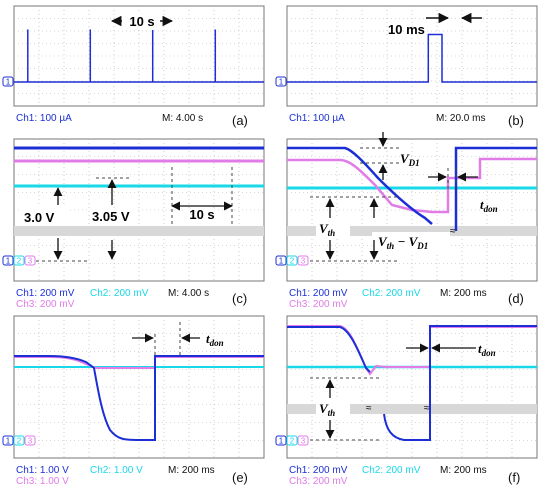 The width and height of the screenshot is (550, 494). I want to click on panel-e-ch3-trace, so click(139, 362).